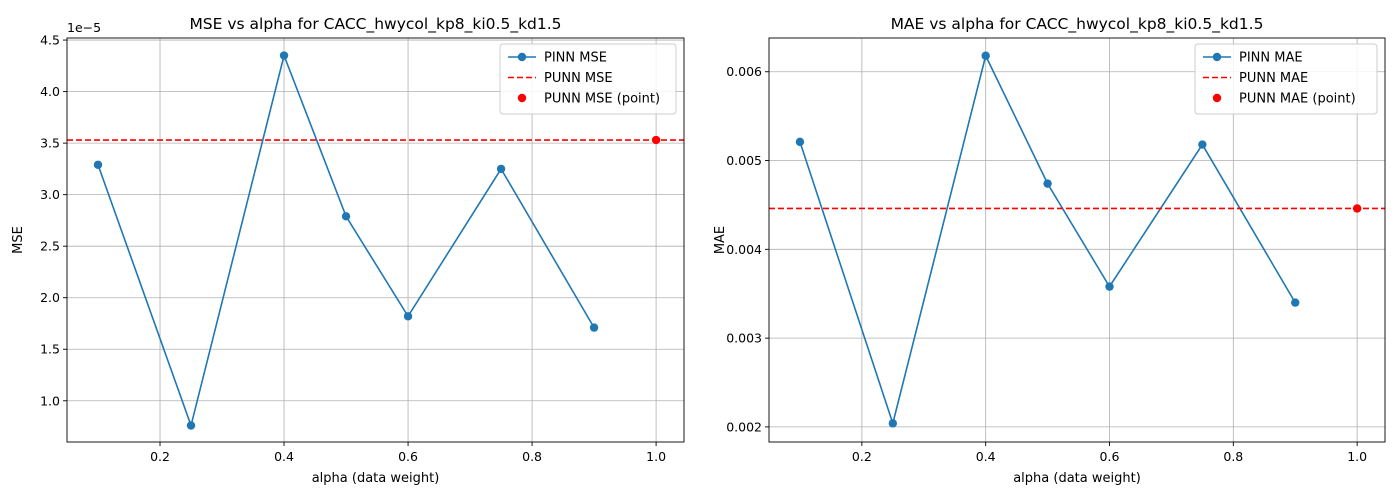 This screenshot has height=500, width=1400. I want to click on legend: PINN MSE PUNN MSE PUNN MSE (point), so click(588, 79).